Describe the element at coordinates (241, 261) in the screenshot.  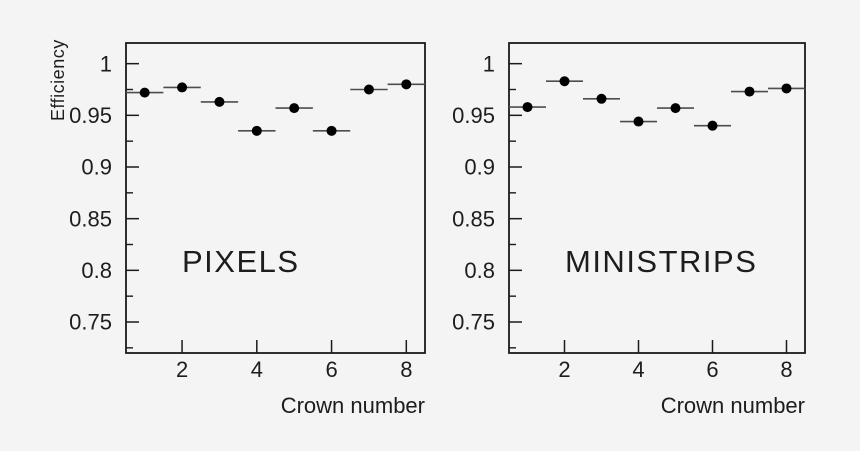
I see `plot-title-label: PIXELS` at that location.